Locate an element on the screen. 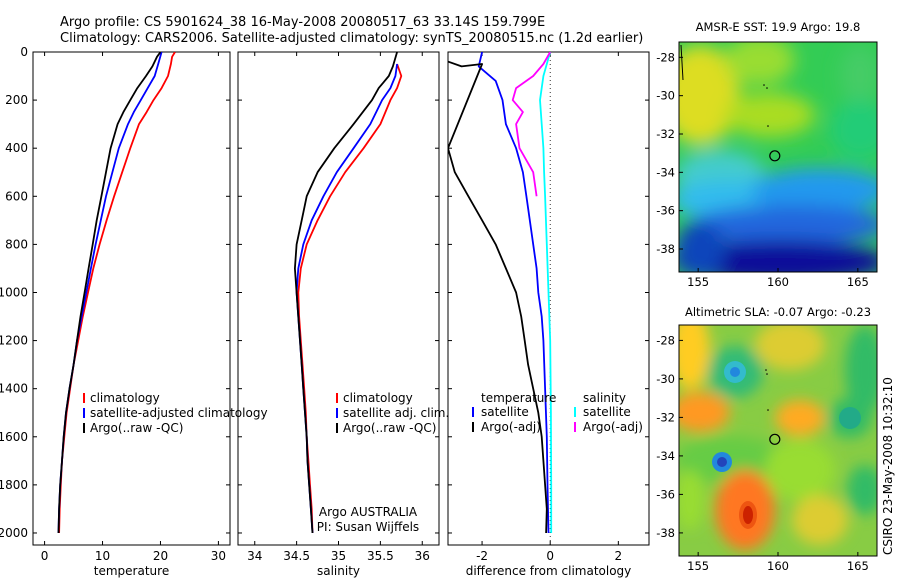 This screenshot has width=900, height=580. sla-field is located at coordinates (778, 440).